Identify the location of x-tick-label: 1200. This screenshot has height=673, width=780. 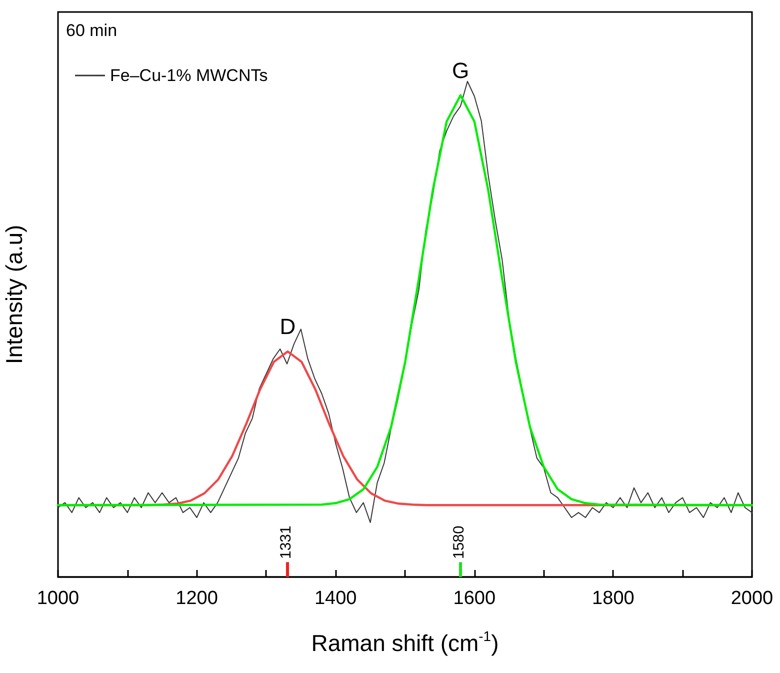
(197, 598).